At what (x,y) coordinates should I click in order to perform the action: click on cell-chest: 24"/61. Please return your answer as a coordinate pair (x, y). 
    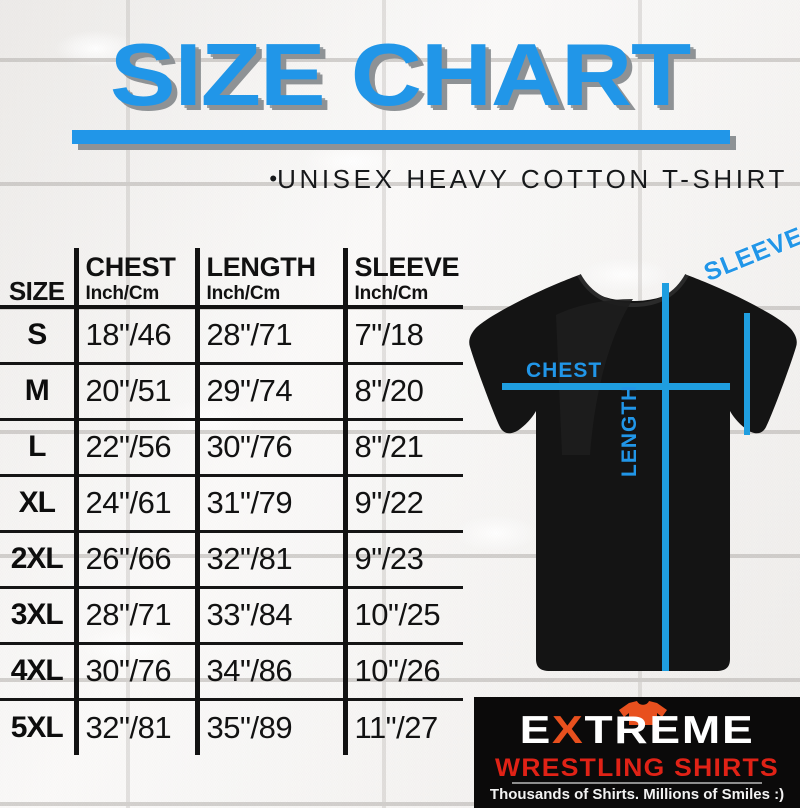
    Looking at the image, I should click on (138, 504).